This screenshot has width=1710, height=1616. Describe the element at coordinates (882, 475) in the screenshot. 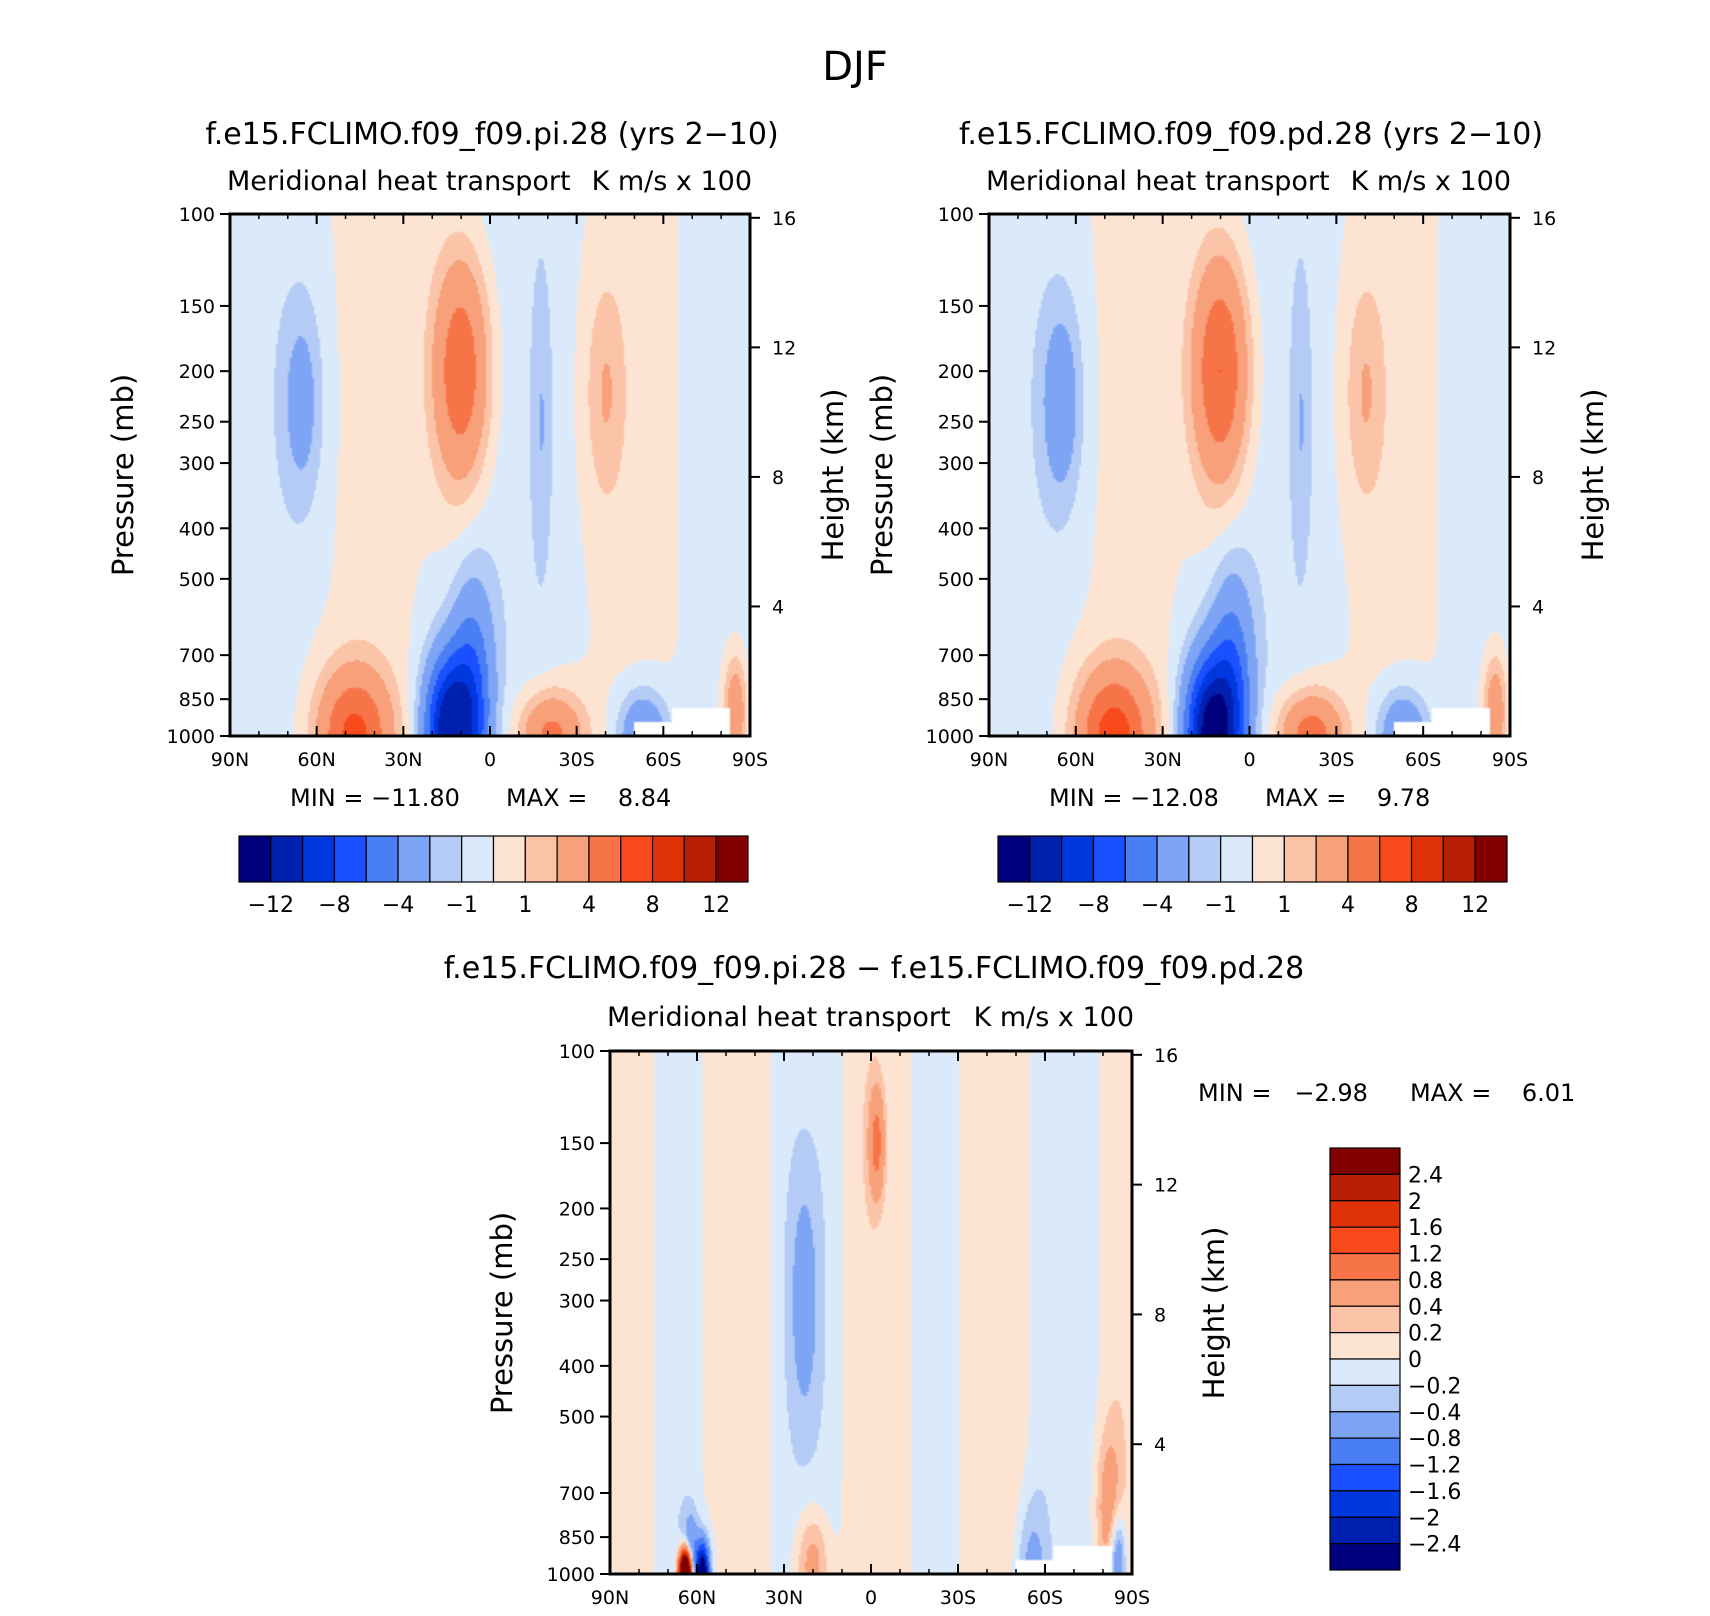

I see `panel-pd-ylabel: Pressure (mb)` at that location.